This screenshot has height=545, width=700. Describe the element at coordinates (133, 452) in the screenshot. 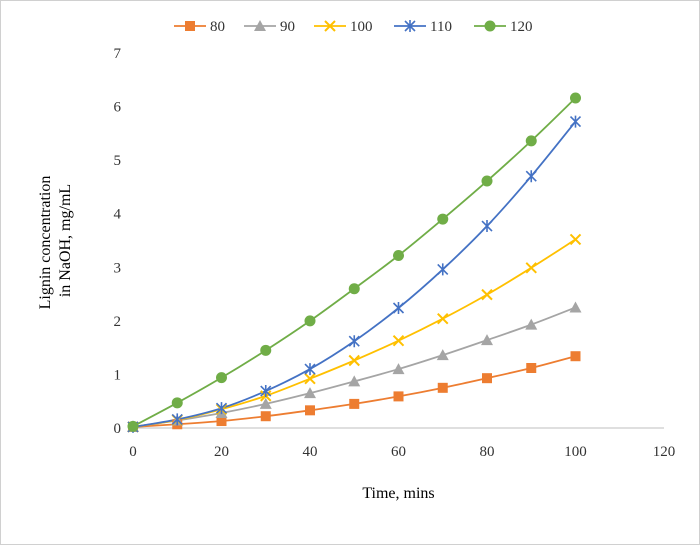

I see `x-tick-label: 0` at that location.